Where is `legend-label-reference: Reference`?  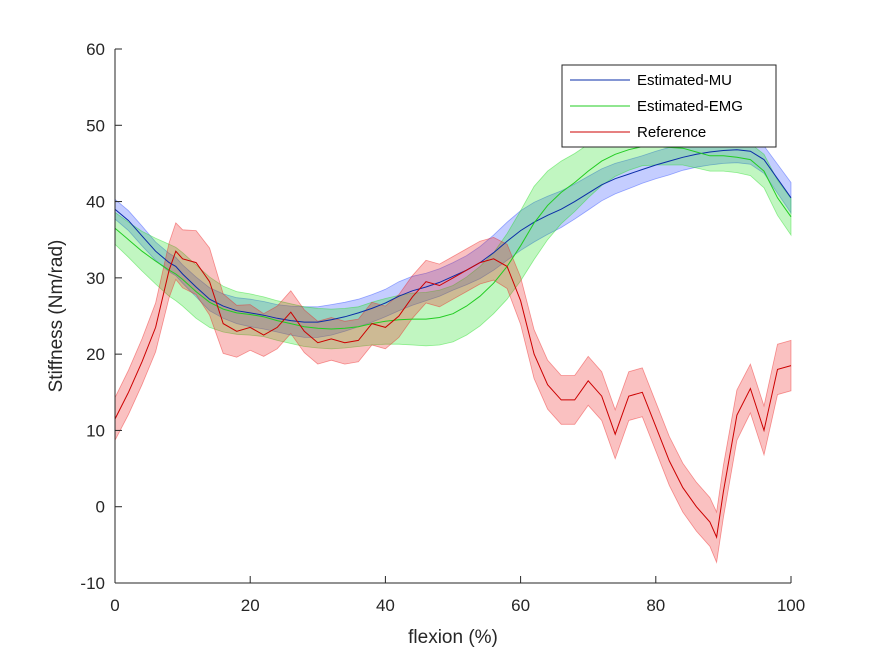
legend-label-reference: Reference is located at coordinates (671, 132).